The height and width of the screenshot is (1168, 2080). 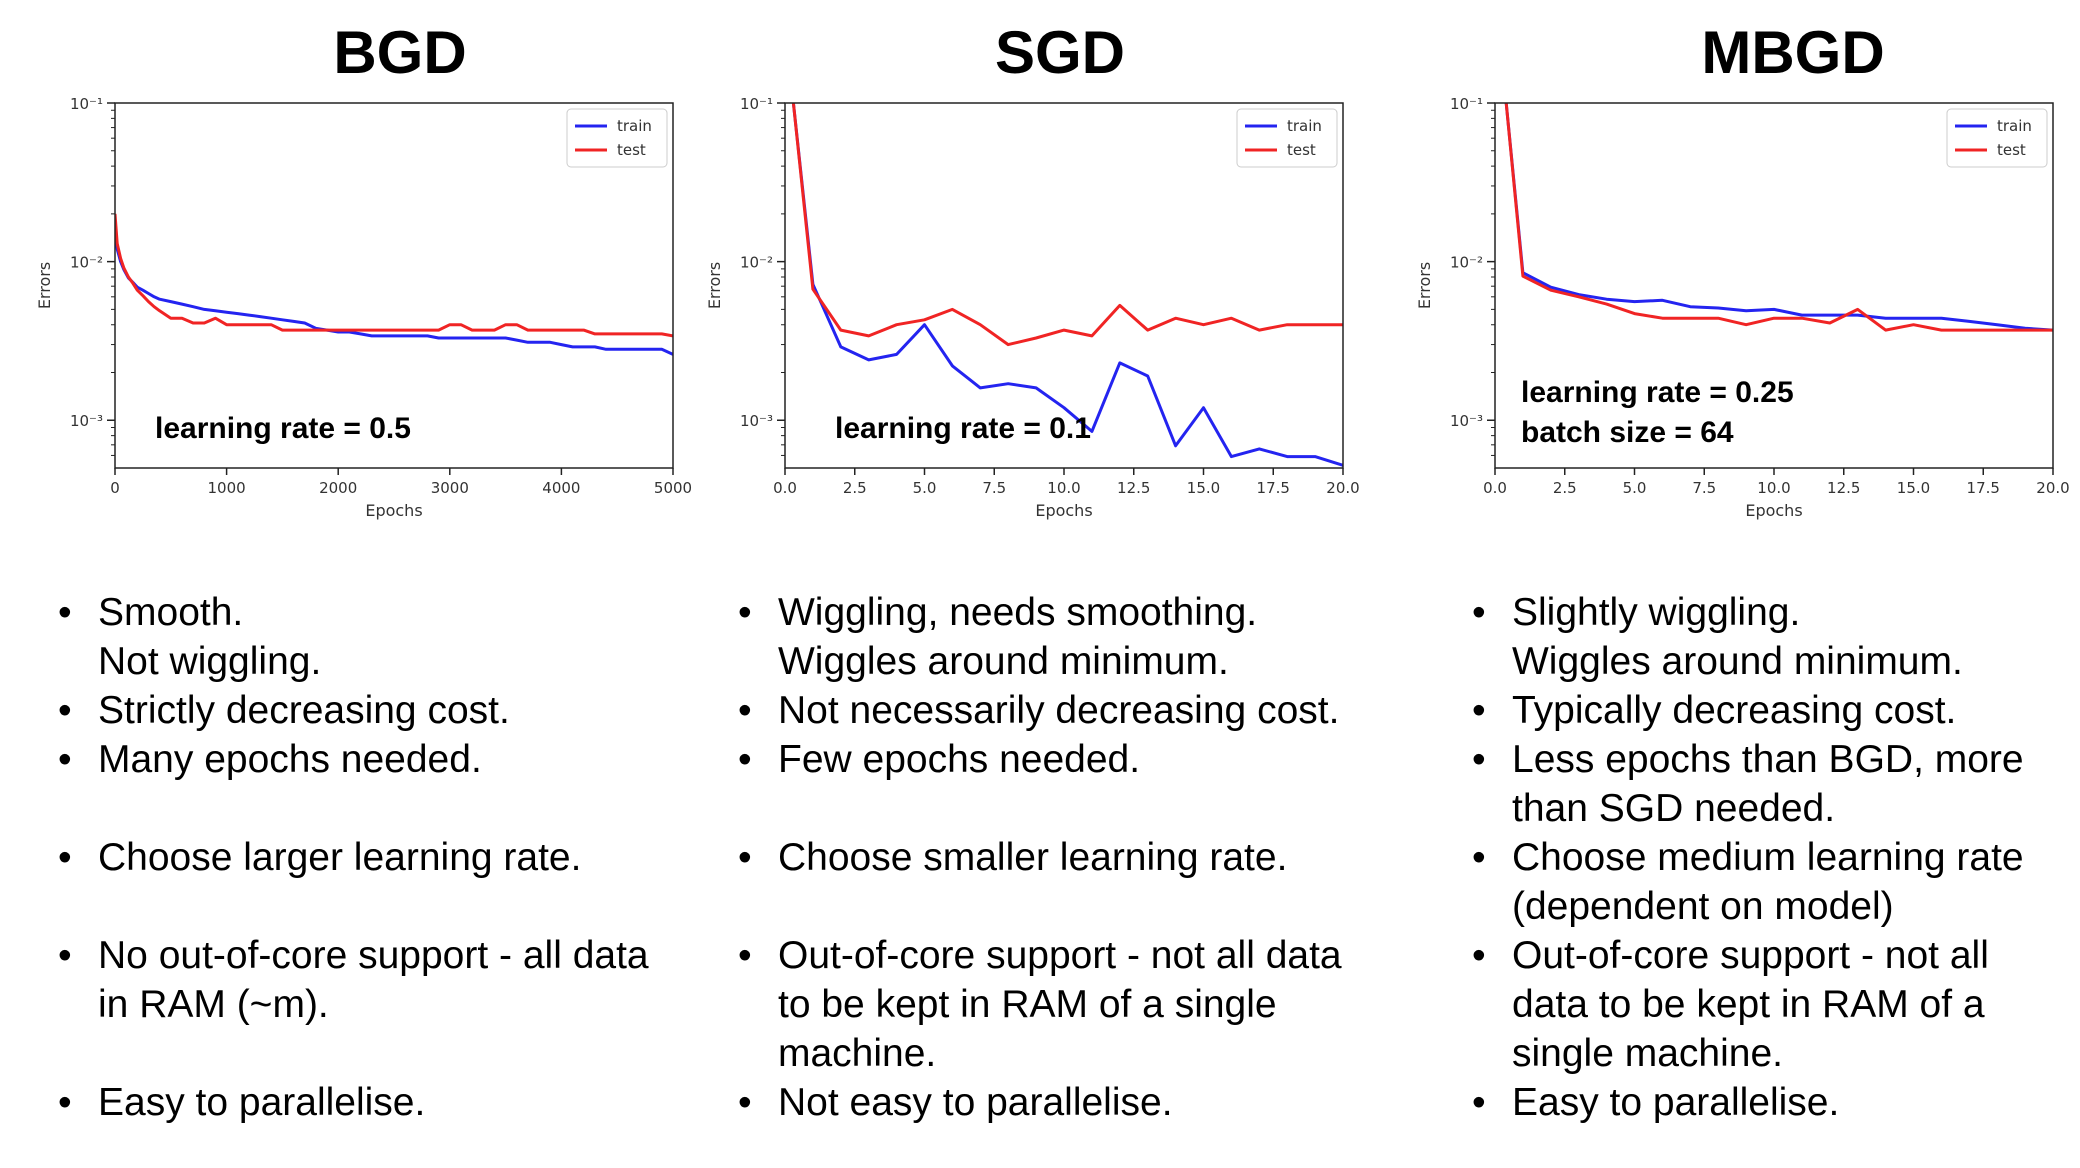 What do you see at coordinates (975, 1102) in the screenshot?
I see `bullet-line: Not easy to parallelise.` at bounding box center [975, 1102].